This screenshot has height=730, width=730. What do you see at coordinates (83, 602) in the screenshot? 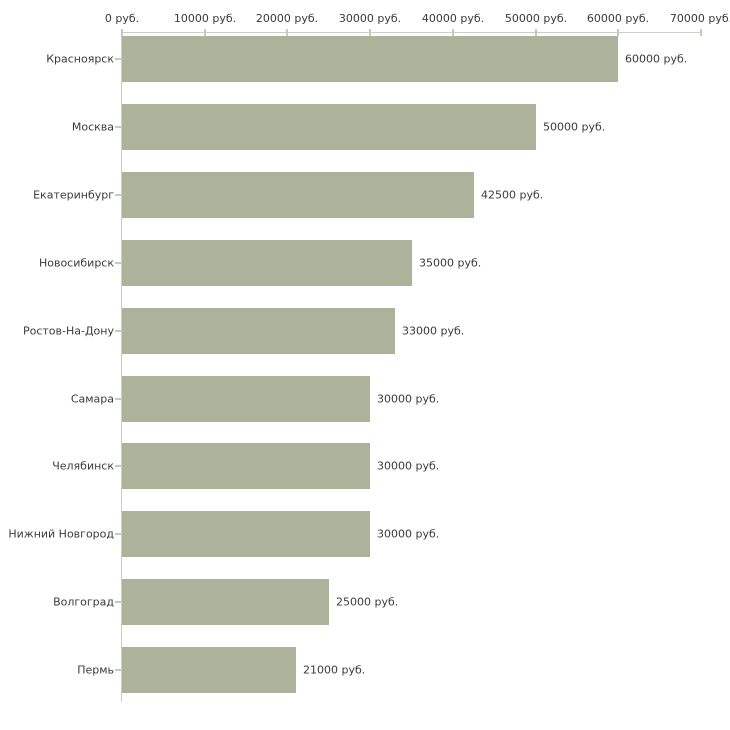
I see `category-label: Волгоград` at bounding box center [83, 602].